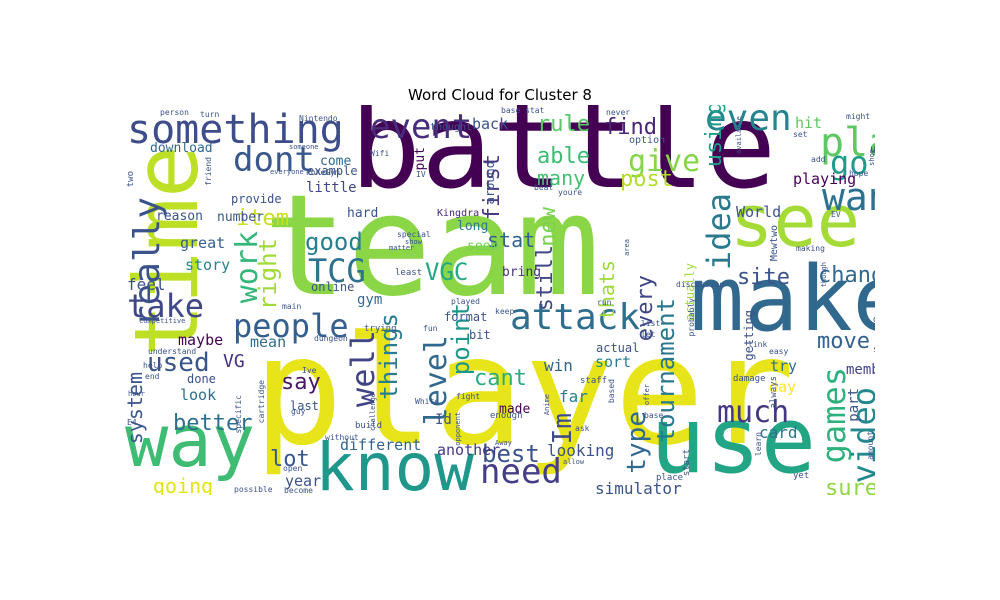 The image size is (1000, 600). Describe the element at coordinates (183, 484) in the screenshot. I see `word-going: going` at that location.